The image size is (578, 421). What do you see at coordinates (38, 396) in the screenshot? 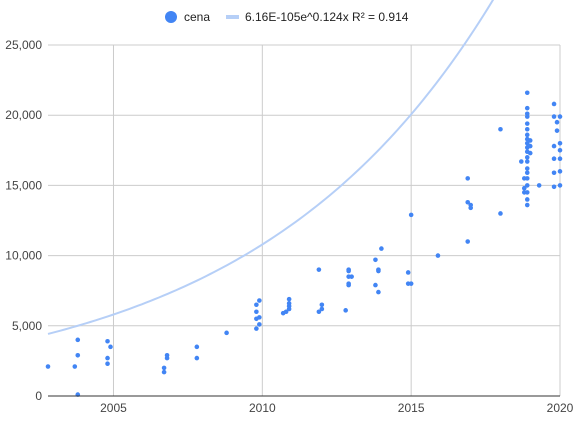
I see `y-tick-label: 0` at bounding box center [38, 396].